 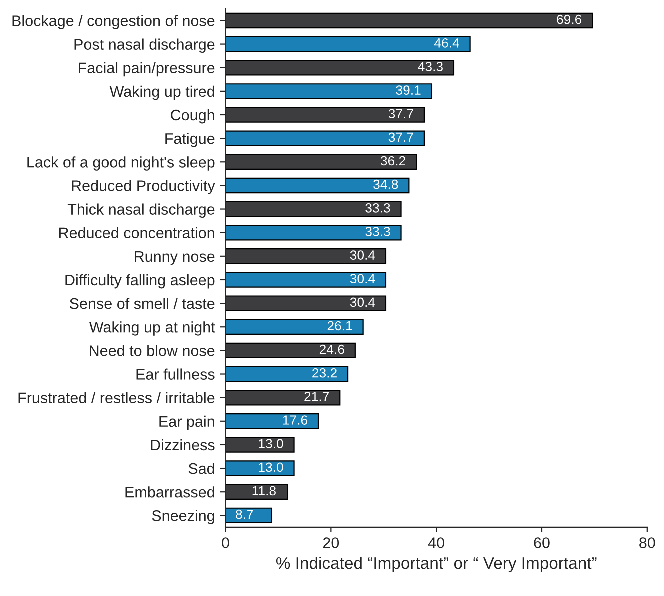 What do you see at coordinates (331, 543) in the screenshot?
I see `x-tick-label: 20` at bounding box center [331, 543].